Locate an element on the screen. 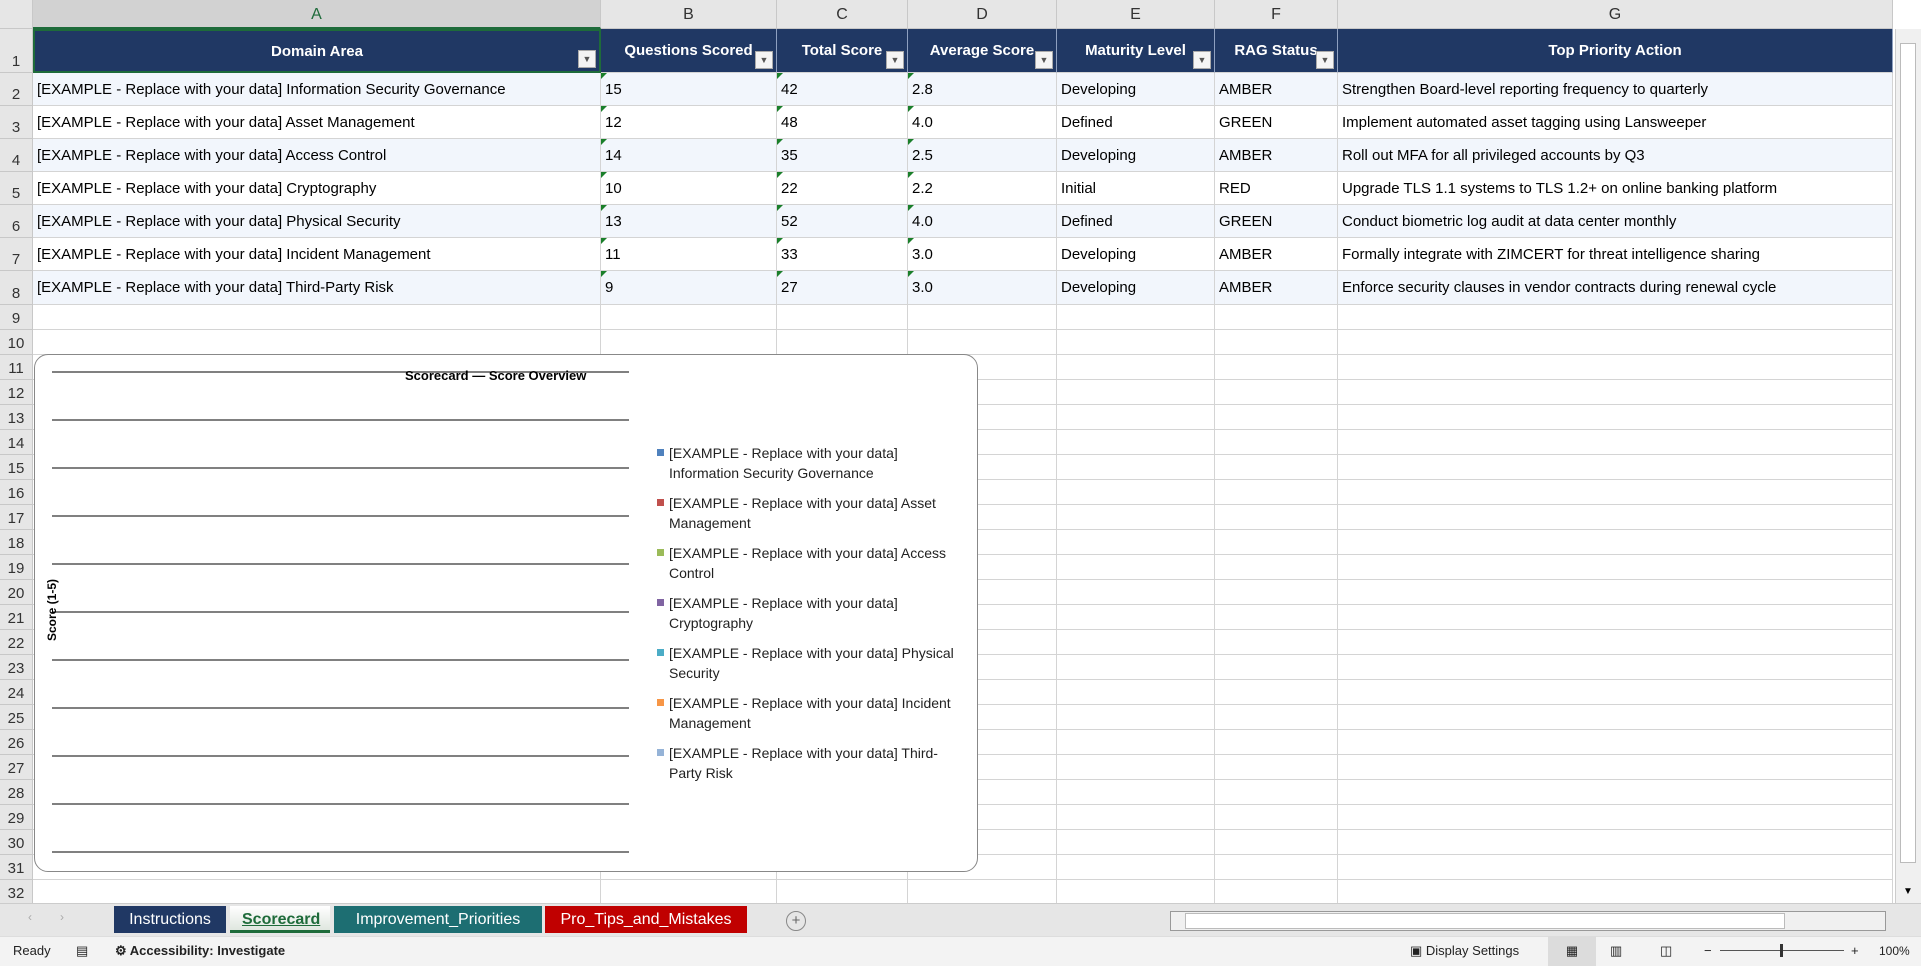 The width and height of the screenshot is (1921, 966). table-row-1-cell: 15 is located at coordinates (689, 90).